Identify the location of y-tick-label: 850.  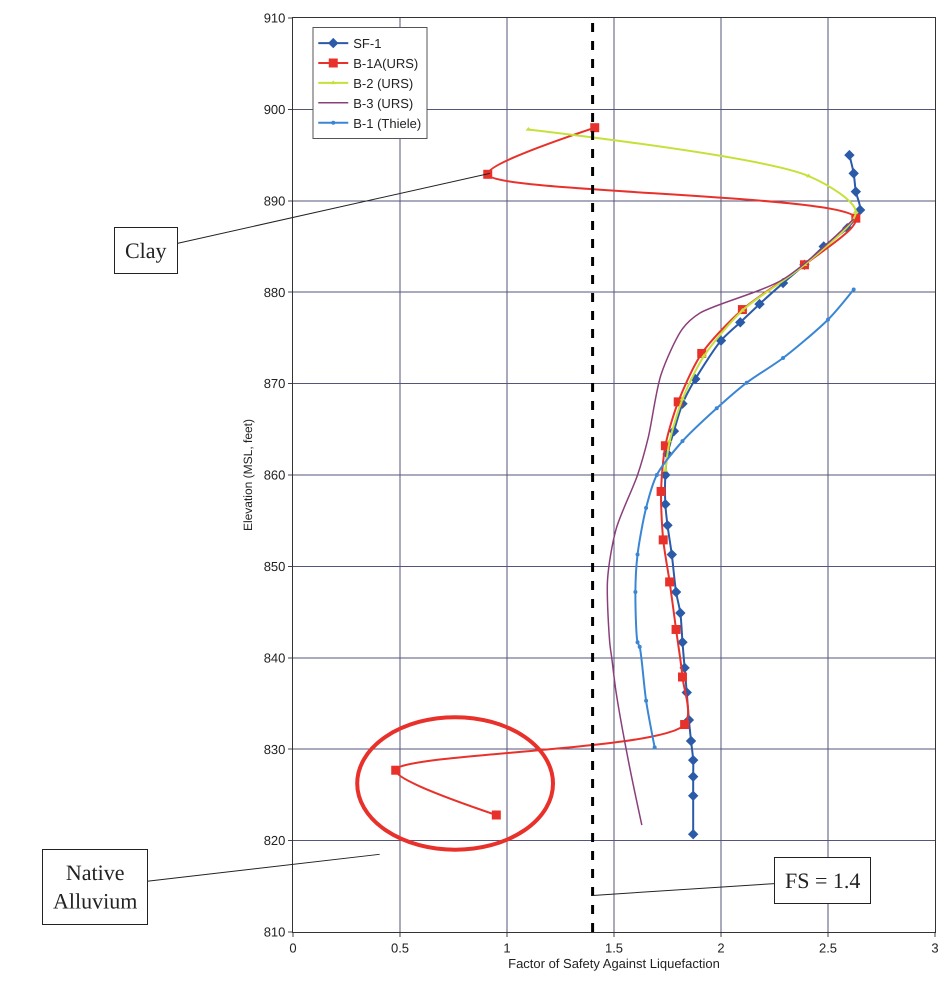
(275, 566).